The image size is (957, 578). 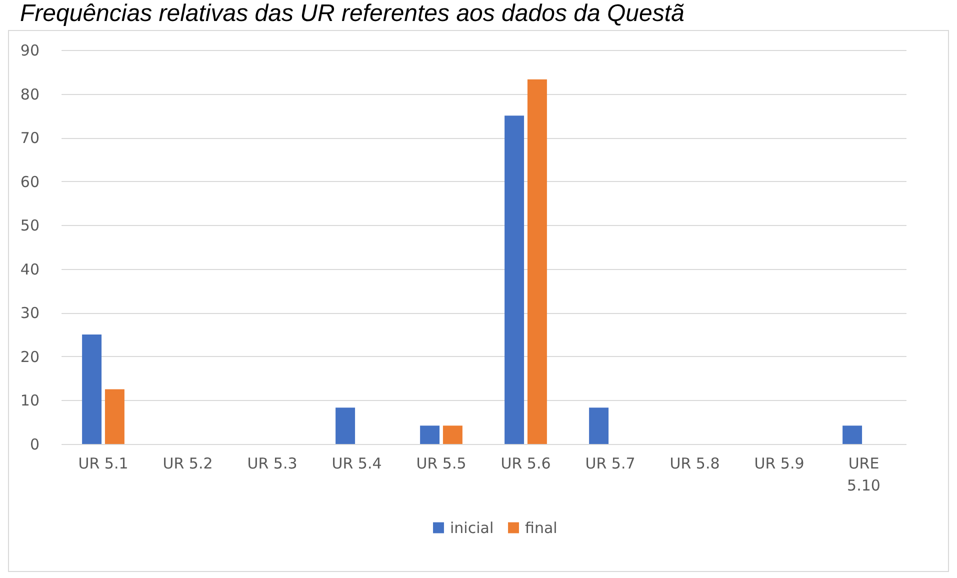 What do you see at coordinates (187, 463) in the screenshot?
I see `x-tick-label: UR 5.2` at bounding box center [187, 463].